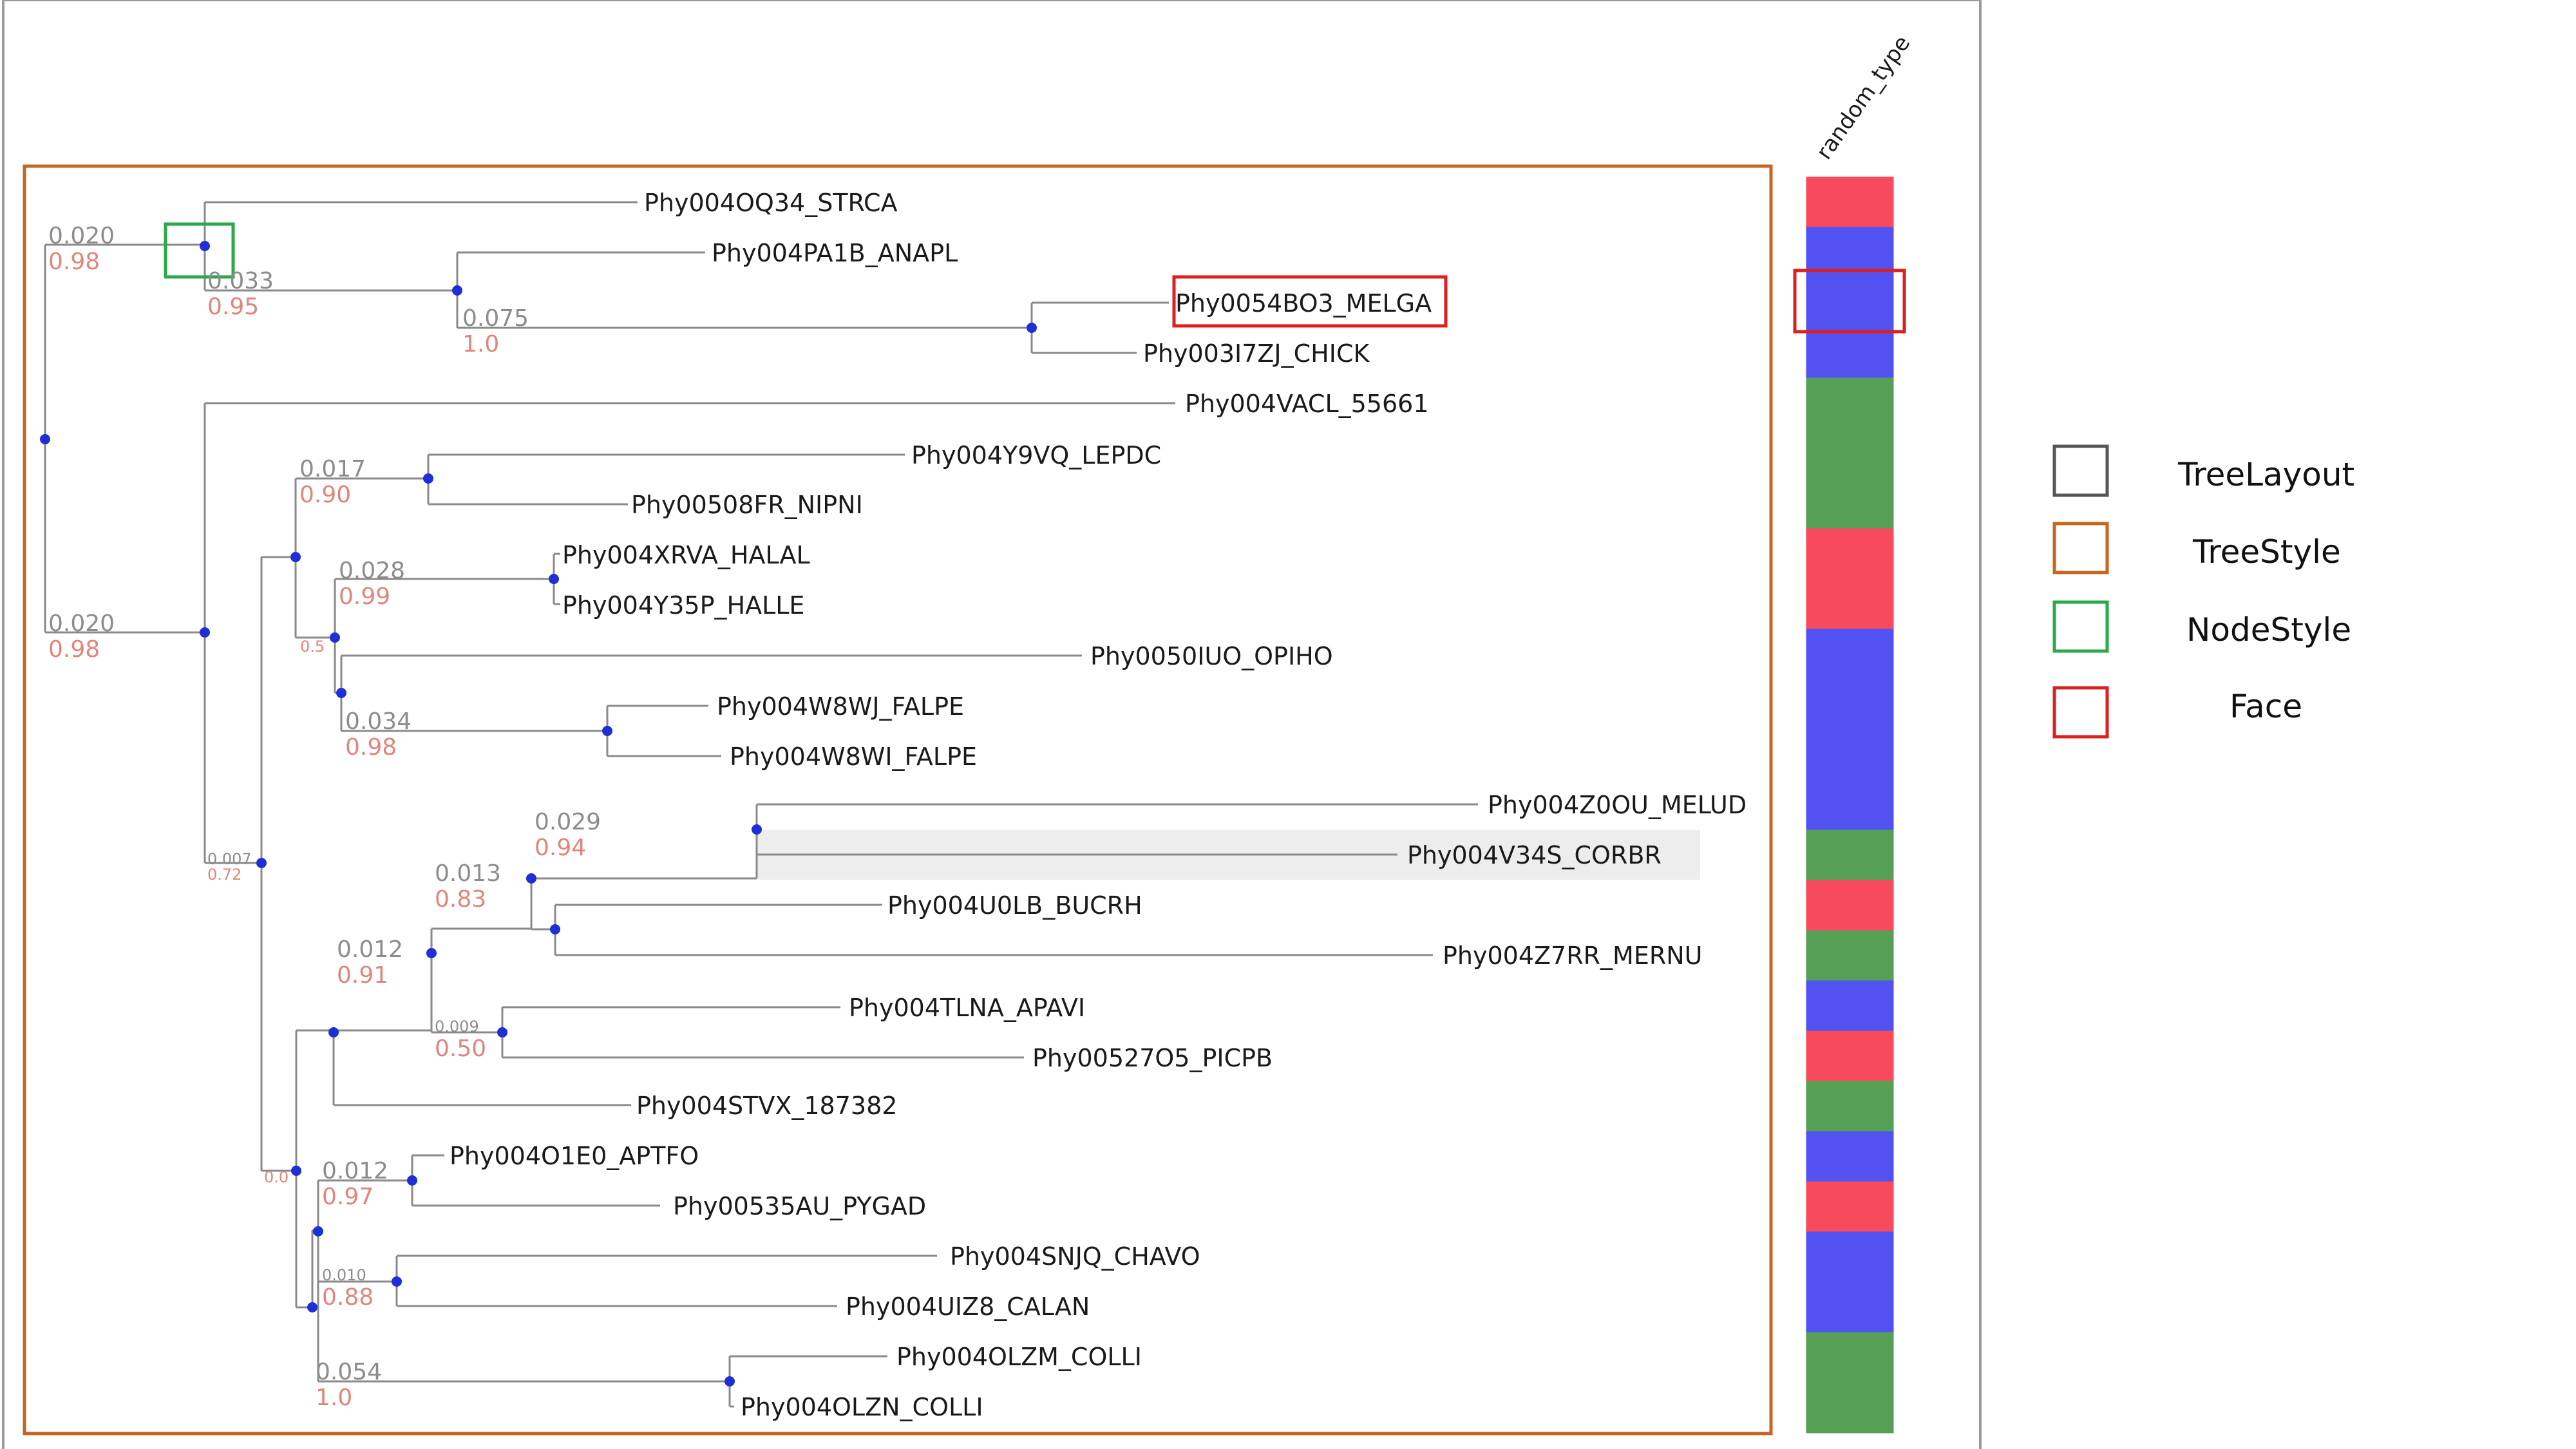 The width and height of the screenshot is (2576, 1449). I want to click on leaf-label: Phy004V34S_CORBR, so click(1535, 855).